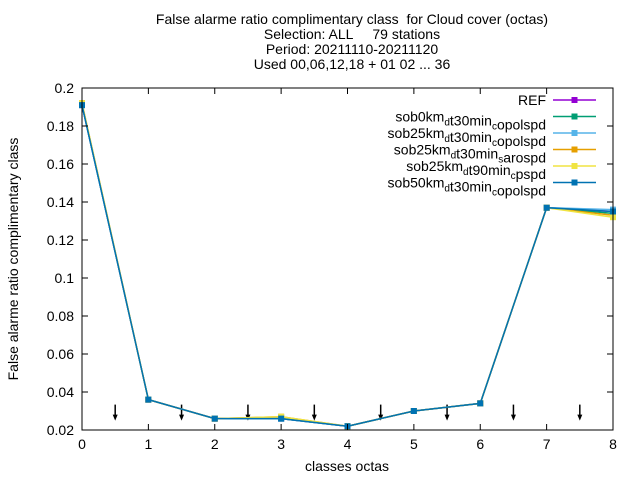 The width and height of the screenshot is (640, 480). What do you see at coordinates (60, 202) in the screenshot?
I see `y-tick-label: 0.14` at bounding box center [60, 202].